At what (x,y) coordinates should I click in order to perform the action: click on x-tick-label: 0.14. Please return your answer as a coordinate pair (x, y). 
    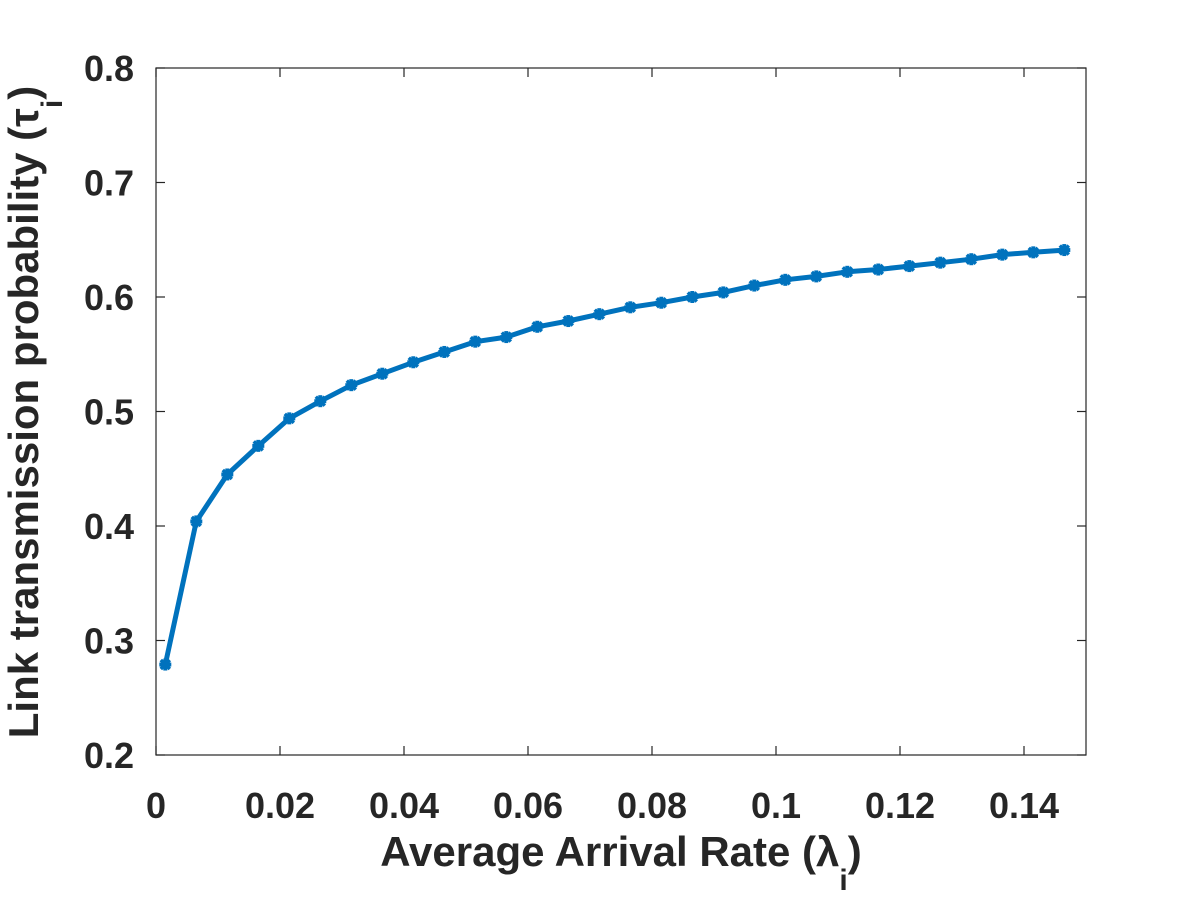
    Looking at the image, I should click on (1024, 805).